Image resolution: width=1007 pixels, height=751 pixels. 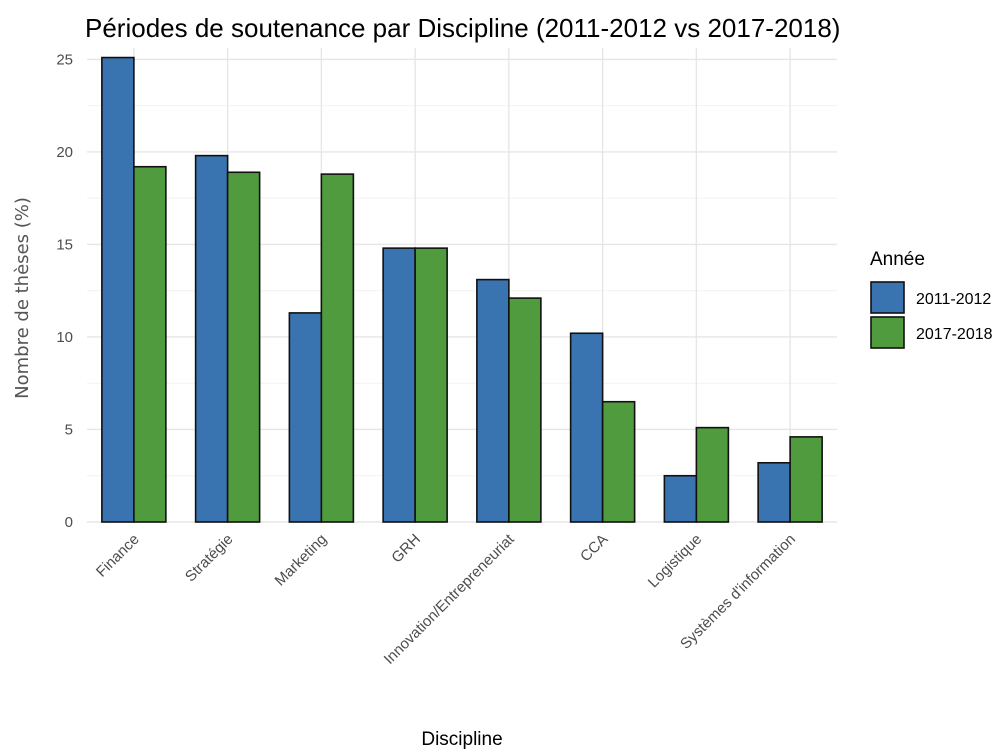 What do you see at coordinates (209, 558) in the screenshot?
I see `x-tick-label: Stratégie` at bounding box center [209, 558].